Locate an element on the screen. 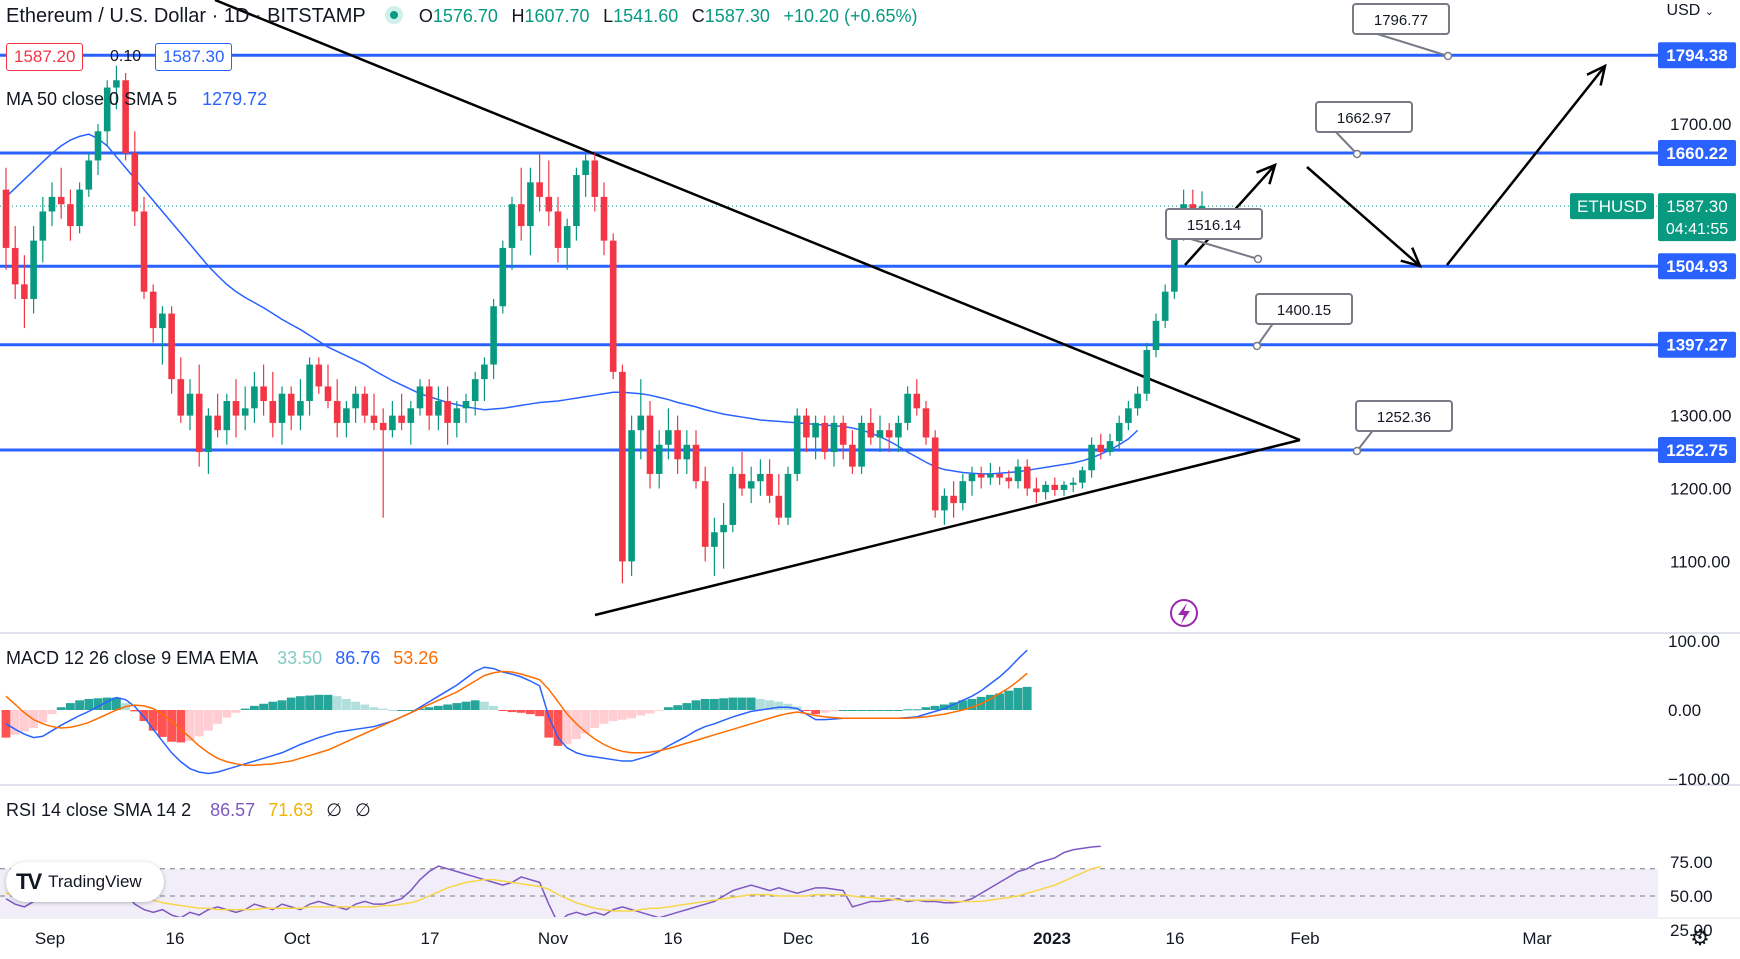  macd-signal-value: 53.26 is located at coordinates (416, 658).